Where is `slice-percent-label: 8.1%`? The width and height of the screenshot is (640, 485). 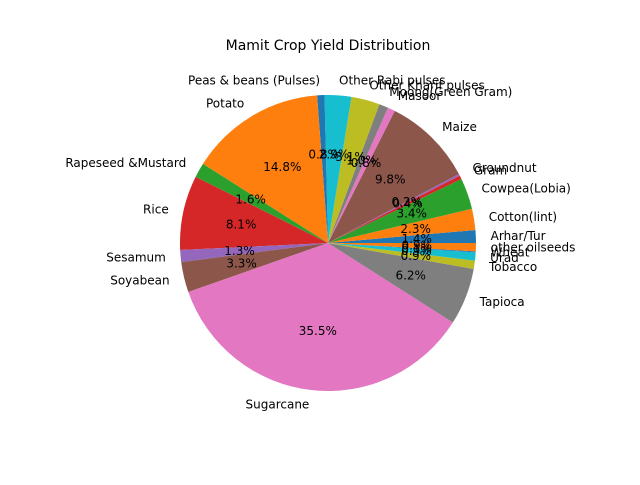 slice-percent-label: 8.1% is located at coordinates (241, 225).